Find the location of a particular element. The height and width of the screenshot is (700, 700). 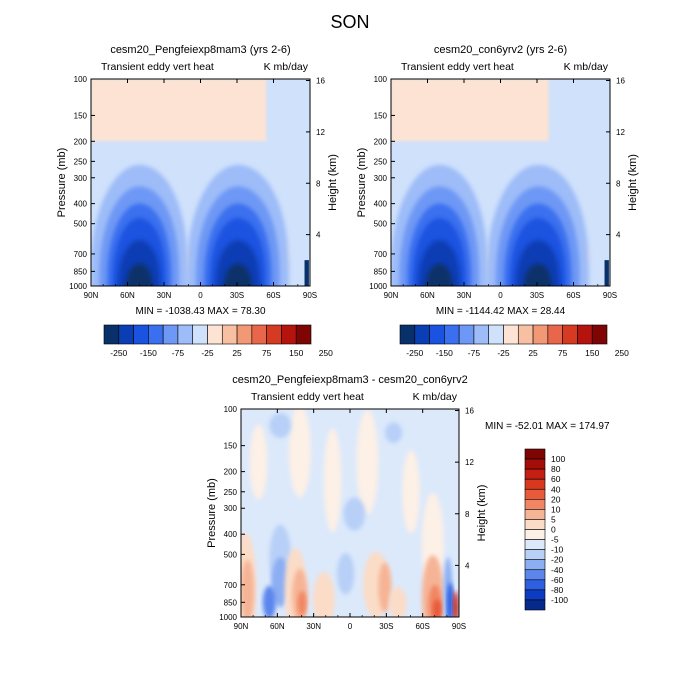

y2-tick-label: 12 is located at coordinates (469, 462).